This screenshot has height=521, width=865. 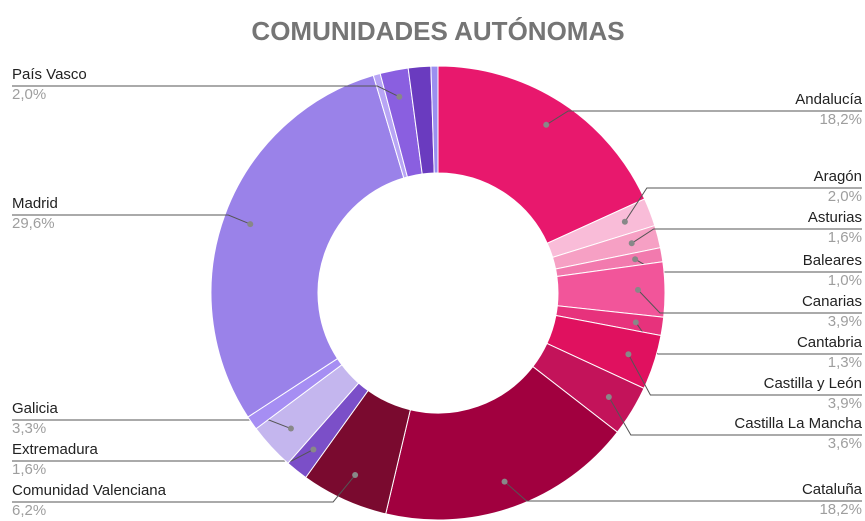 I want to click on slice-label: Baleares, so click(x=832, y=260).